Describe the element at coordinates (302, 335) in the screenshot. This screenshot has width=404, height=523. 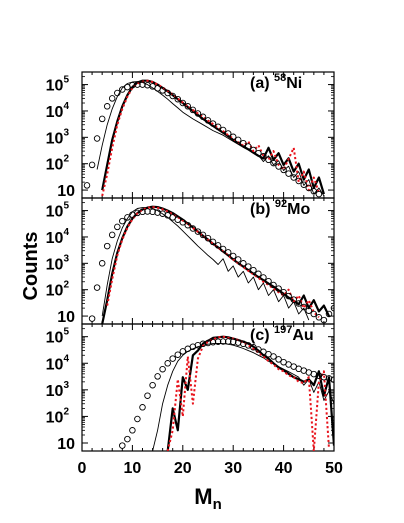
I see `nucleus-symbol: Au` at that location.